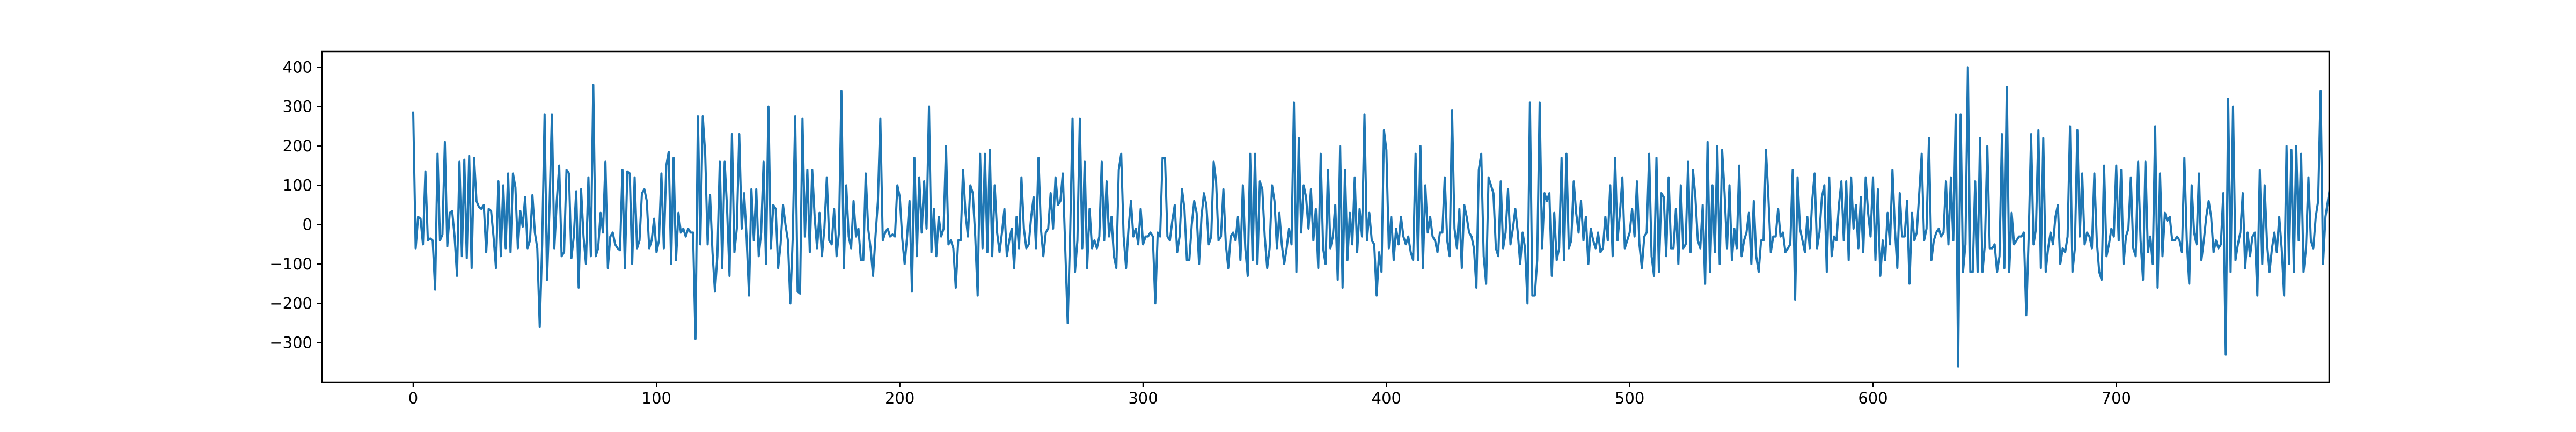  What do you see at coordinates (290, 264) in the screenshot?
I see `y-tick-label: −100` at bounding box center [290, 264].